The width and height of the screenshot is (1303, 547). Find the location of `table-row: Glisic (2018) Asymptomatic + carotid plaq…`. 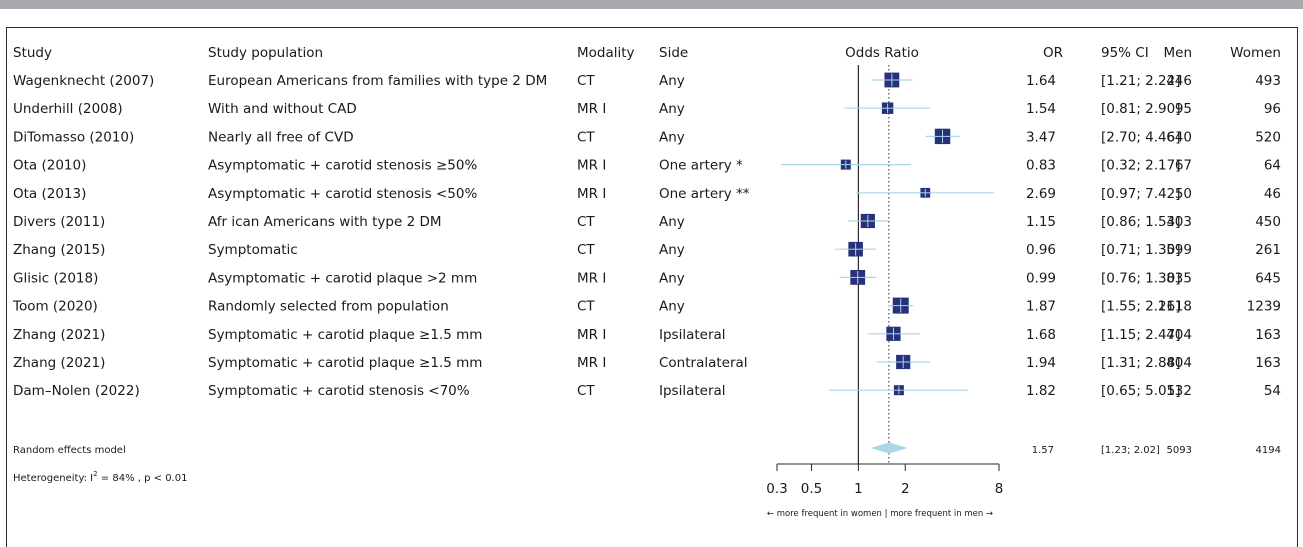

table-row: Glisic (2018) Asymptomatic + carotid plaq… is located at coordinates (647, 278).